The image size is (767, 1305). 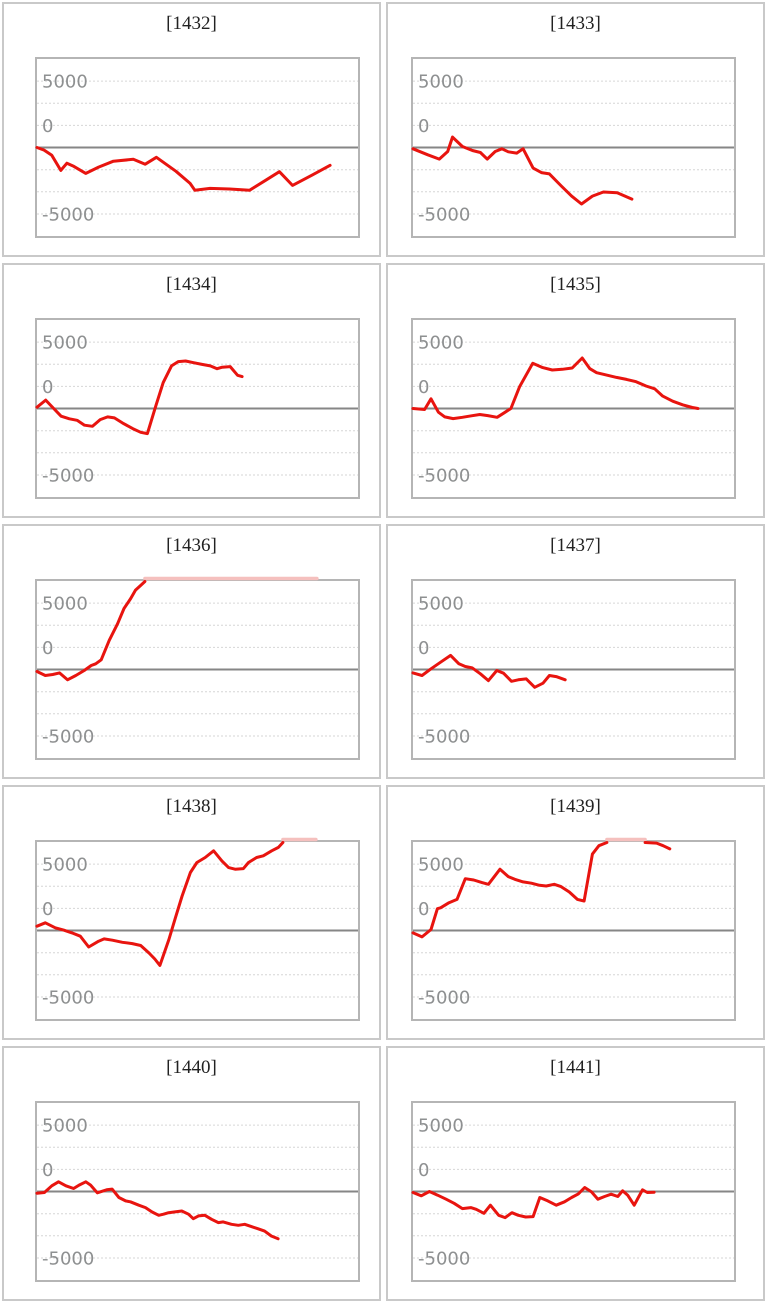 I want to click on chart-panel: [1438] 5000 0 -5000, so click(x=191, y=912).